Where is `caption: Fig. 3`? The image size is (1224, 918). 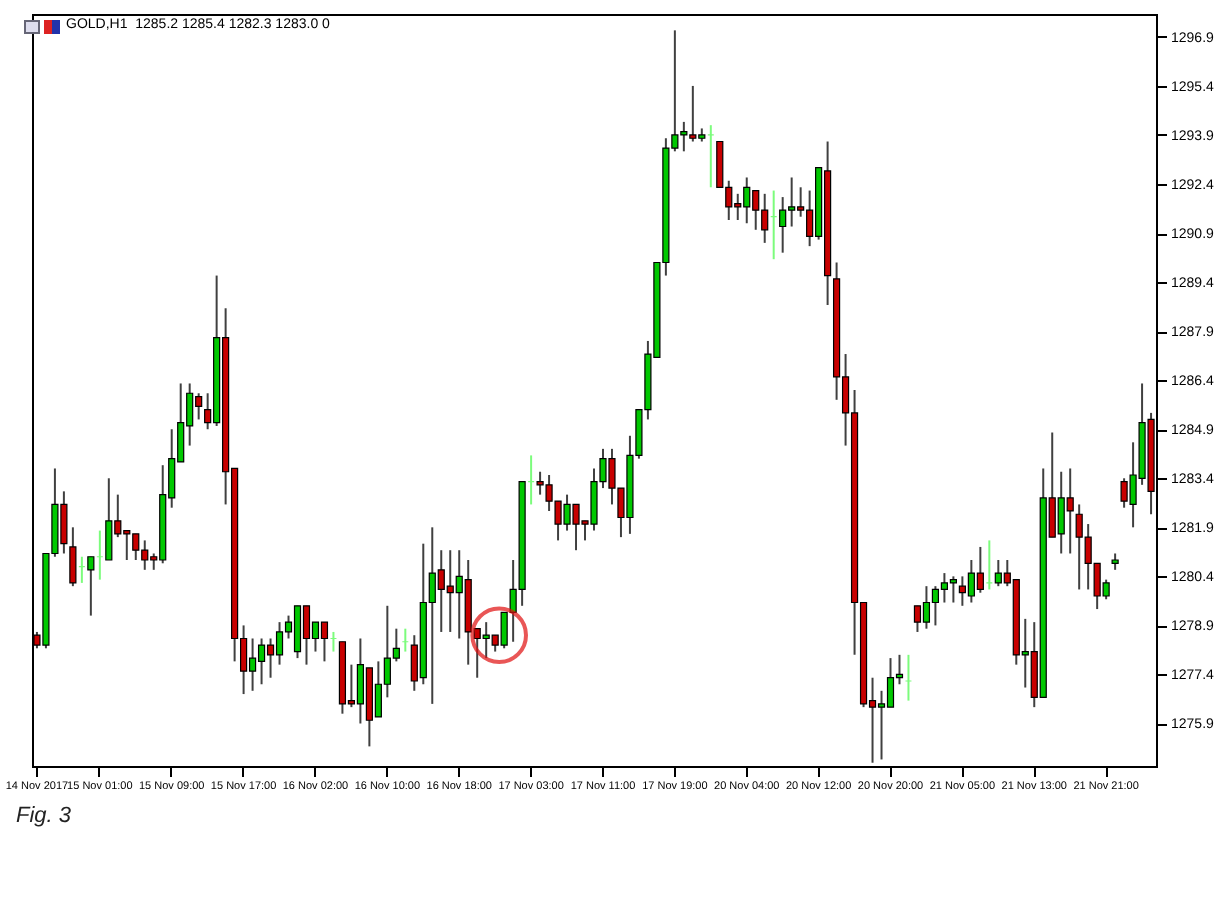
caption: Fig. 3 is located at coordinates (44, 816).